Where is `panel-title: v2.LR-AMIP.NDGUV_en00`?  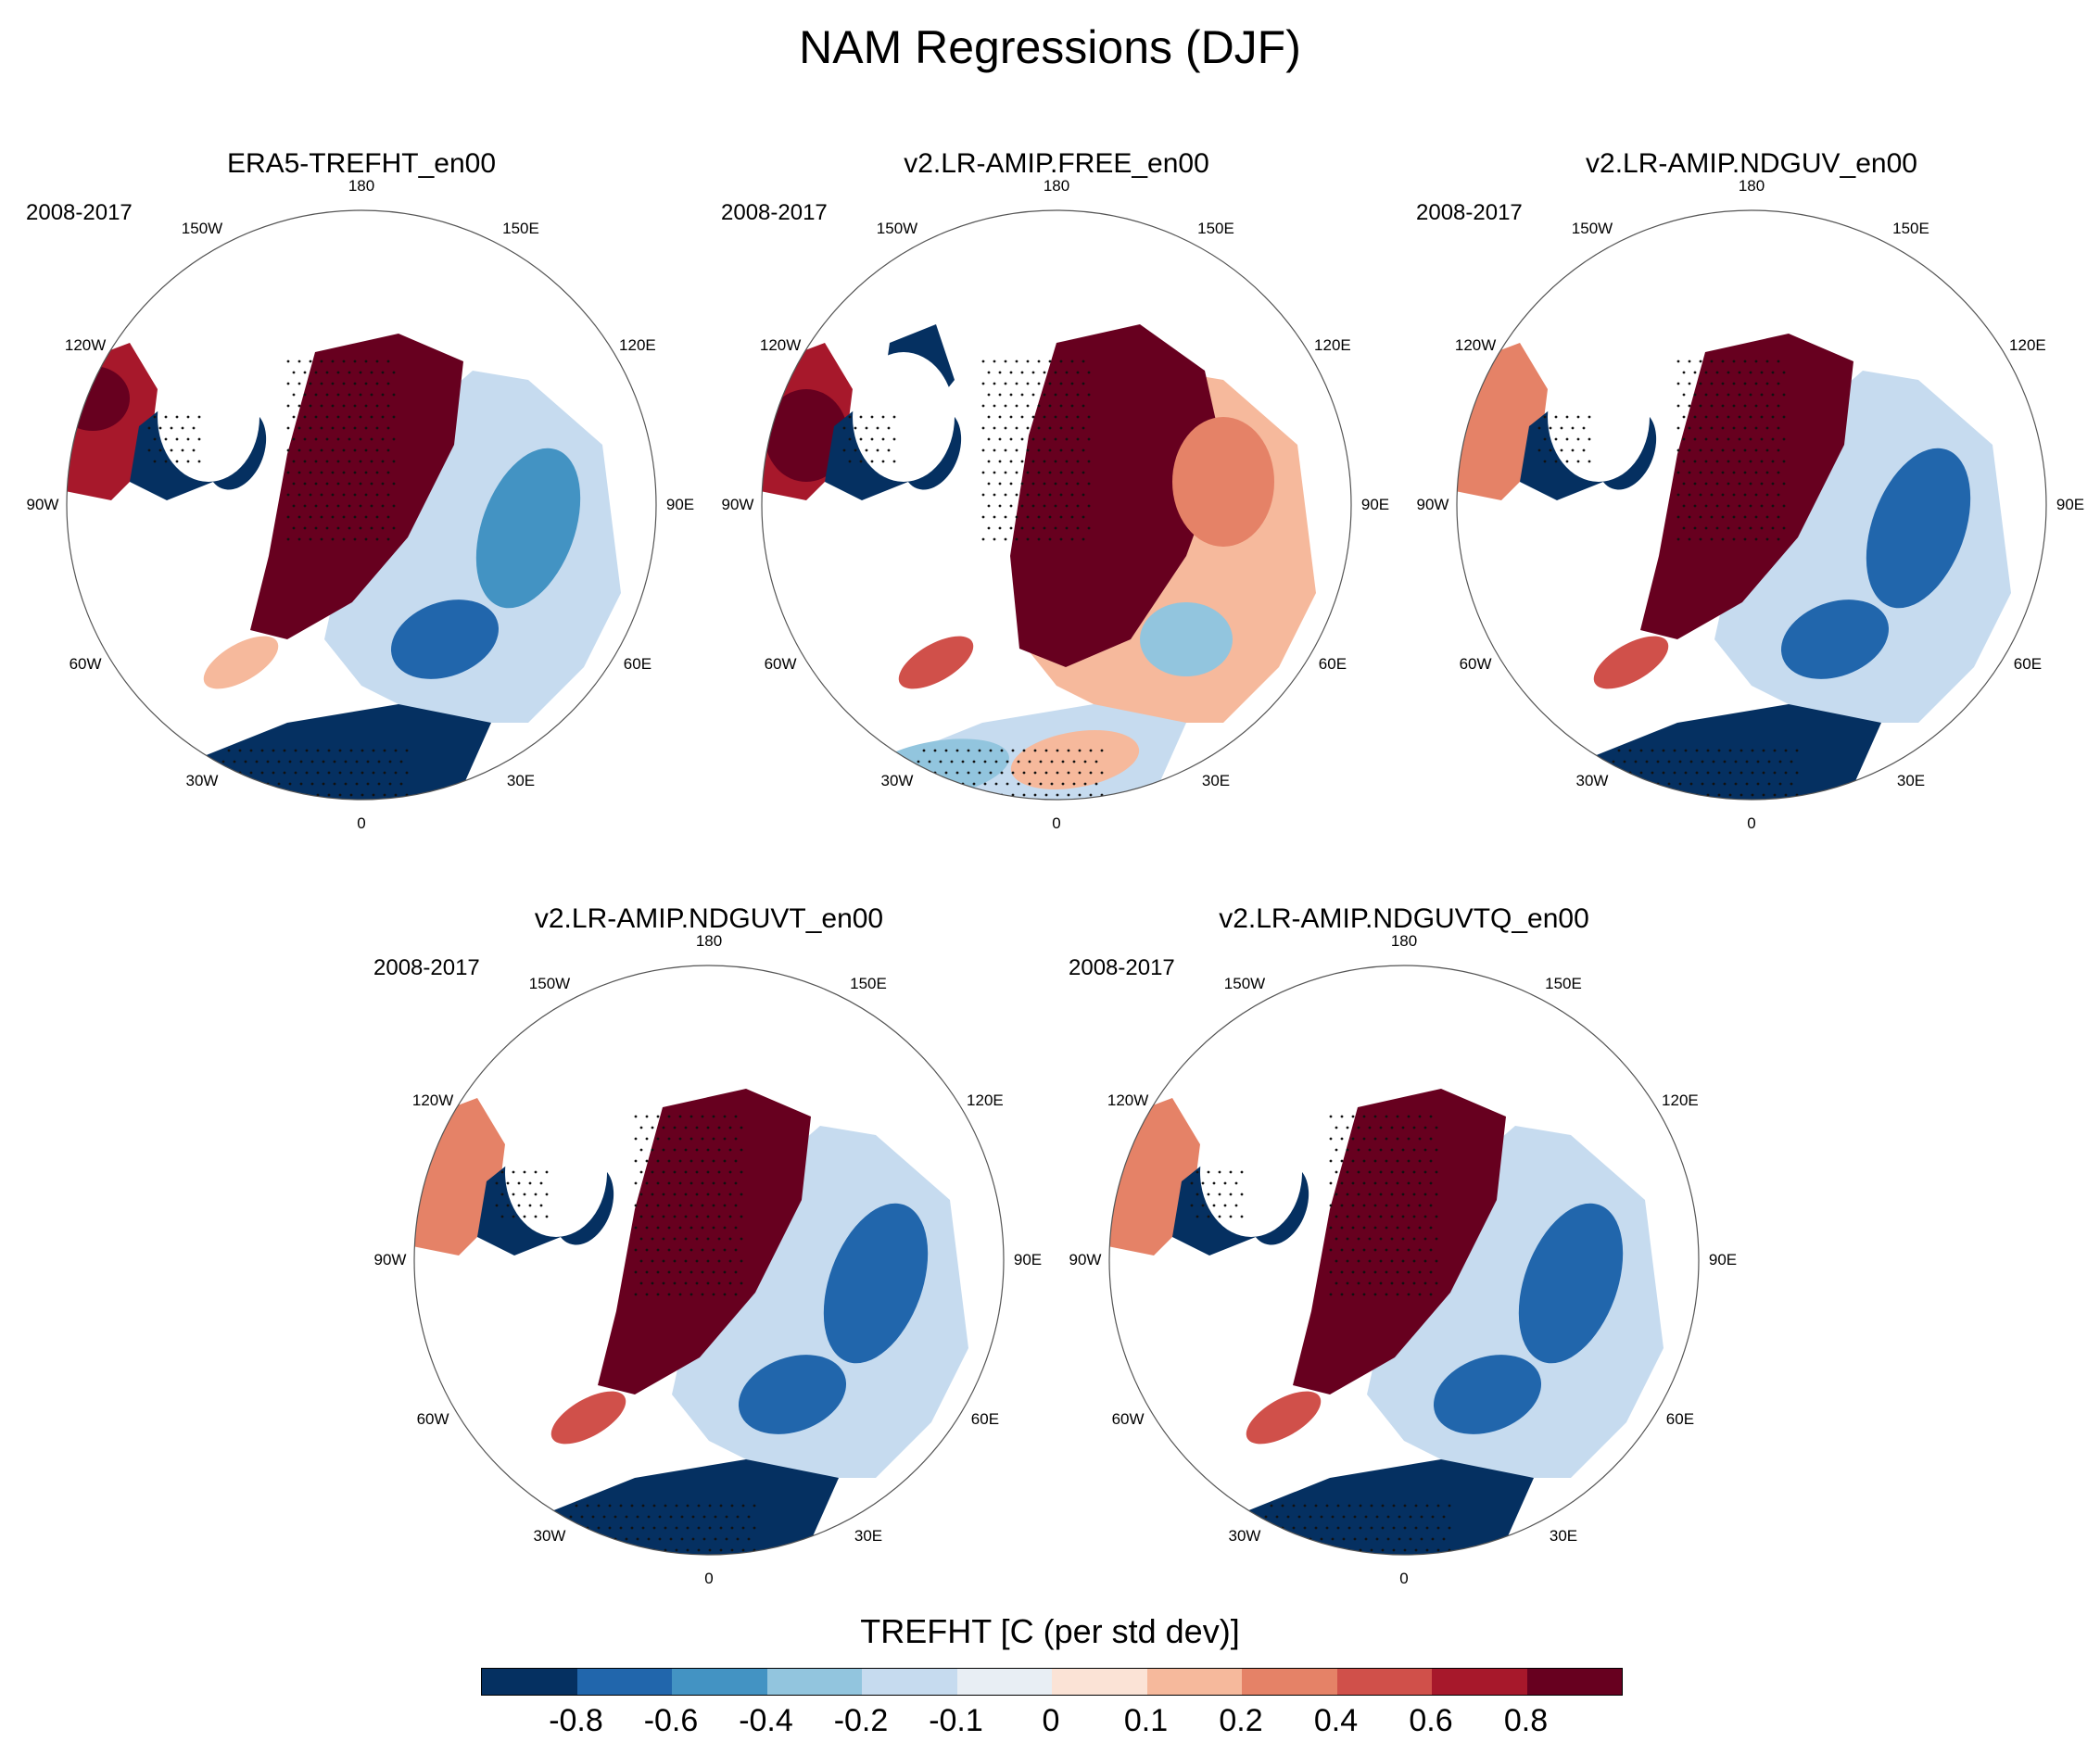
panel-title: v2.LR-AMIP.NDGUV_en00 is located at coordinates (1751, 163).